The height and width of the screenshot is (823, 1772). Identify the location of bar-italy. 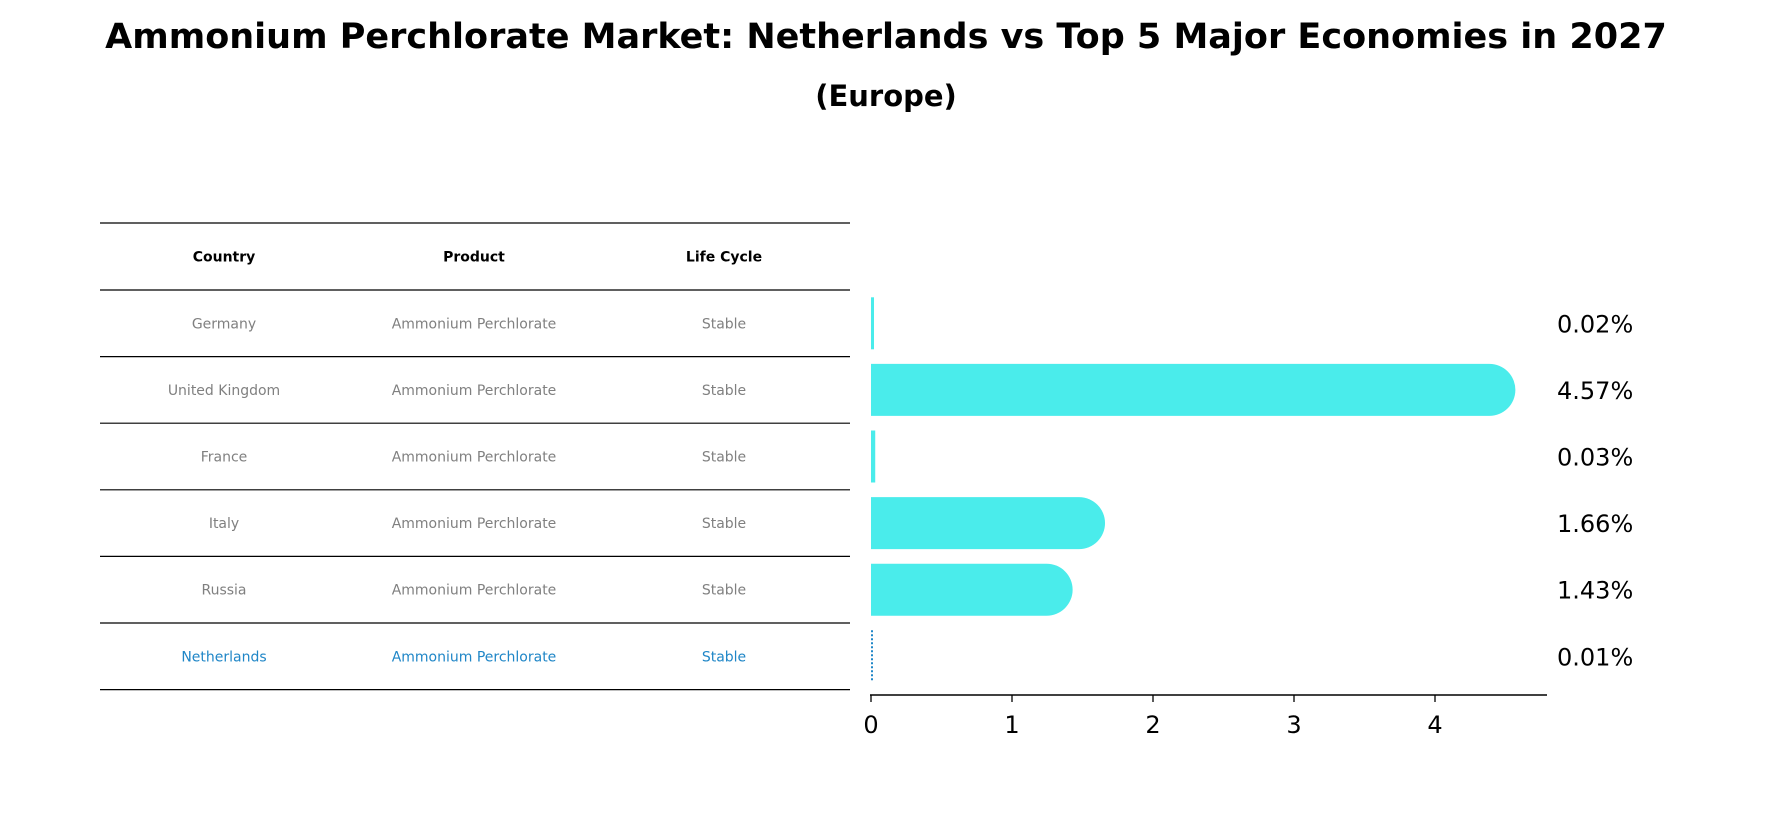
(988, 523).